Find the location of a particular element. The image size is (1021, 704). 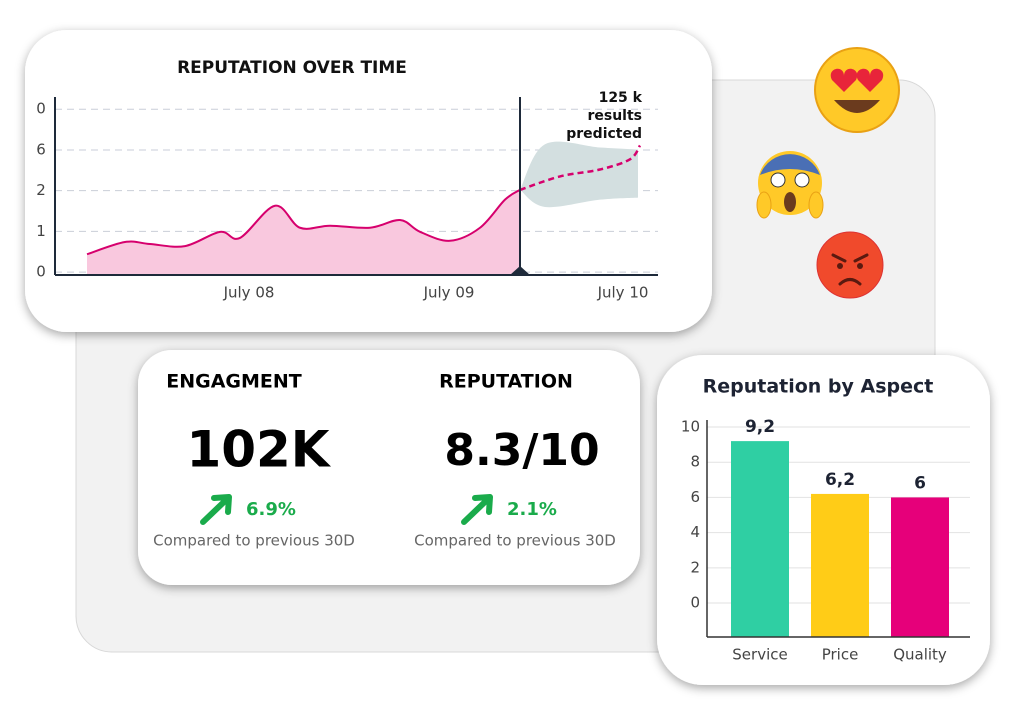

x-tick-label: Price is located at coordinates (840, 655).